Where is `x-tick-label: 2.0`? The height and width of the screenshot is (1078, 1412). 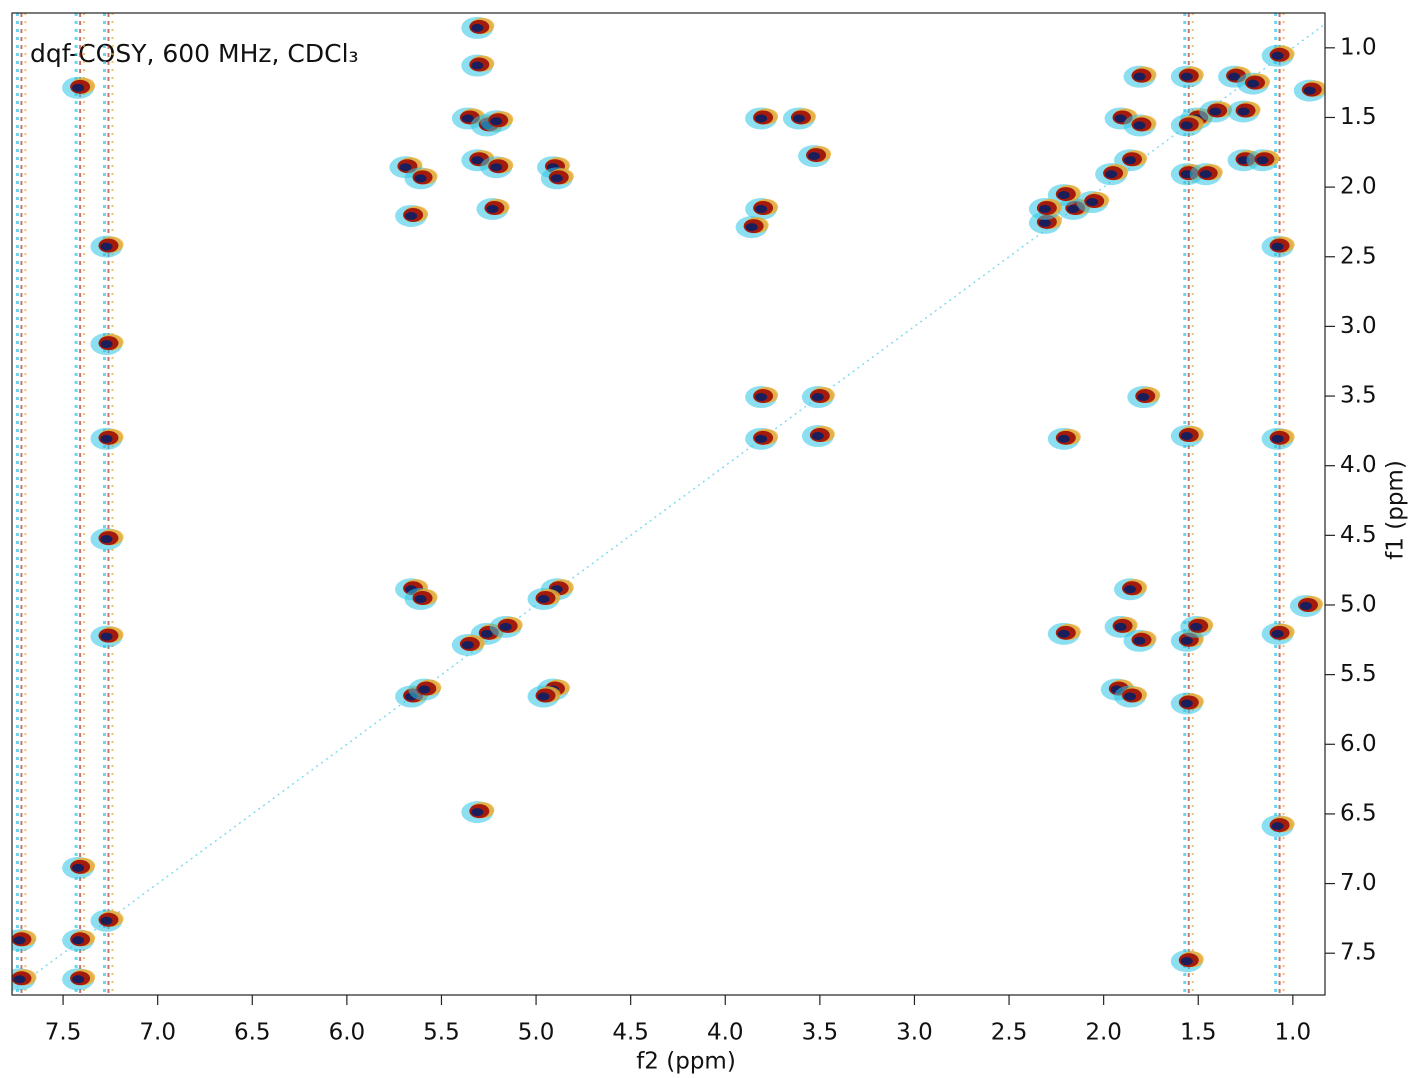
x-tick-label: 2.0 is located at coordinates (1103, 1033).